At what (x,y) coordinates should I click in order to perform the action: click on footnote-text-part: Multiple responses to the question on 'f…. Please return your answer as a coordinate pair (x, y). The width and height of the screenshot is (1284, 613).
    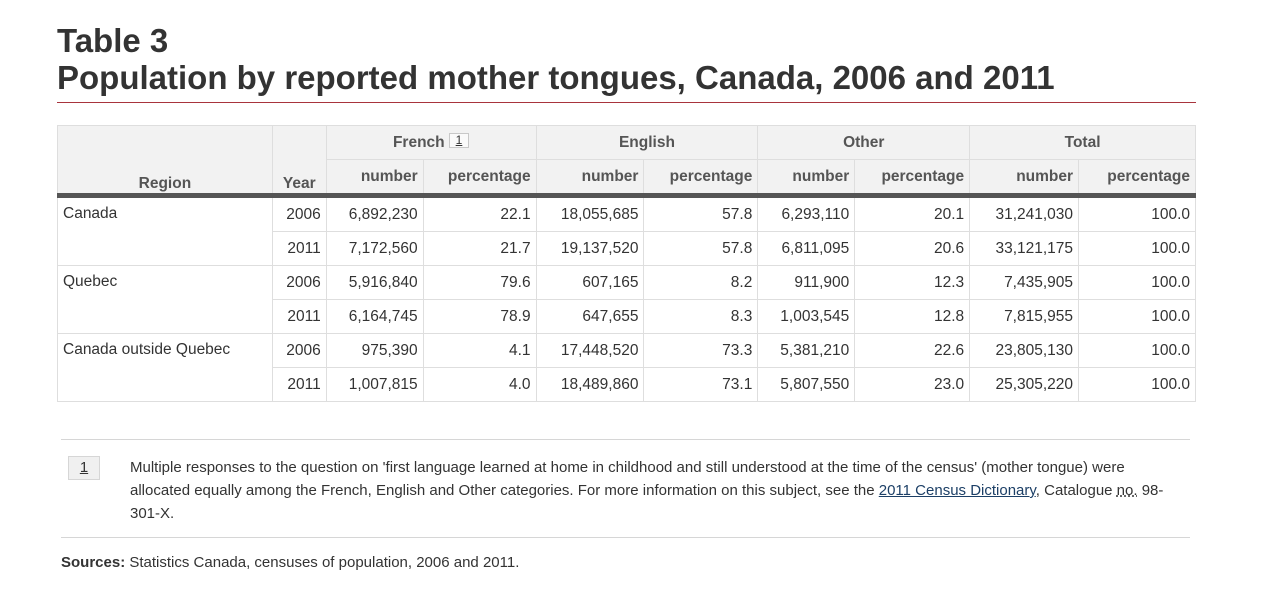
    Looking at the image, I should click on (627, 479).